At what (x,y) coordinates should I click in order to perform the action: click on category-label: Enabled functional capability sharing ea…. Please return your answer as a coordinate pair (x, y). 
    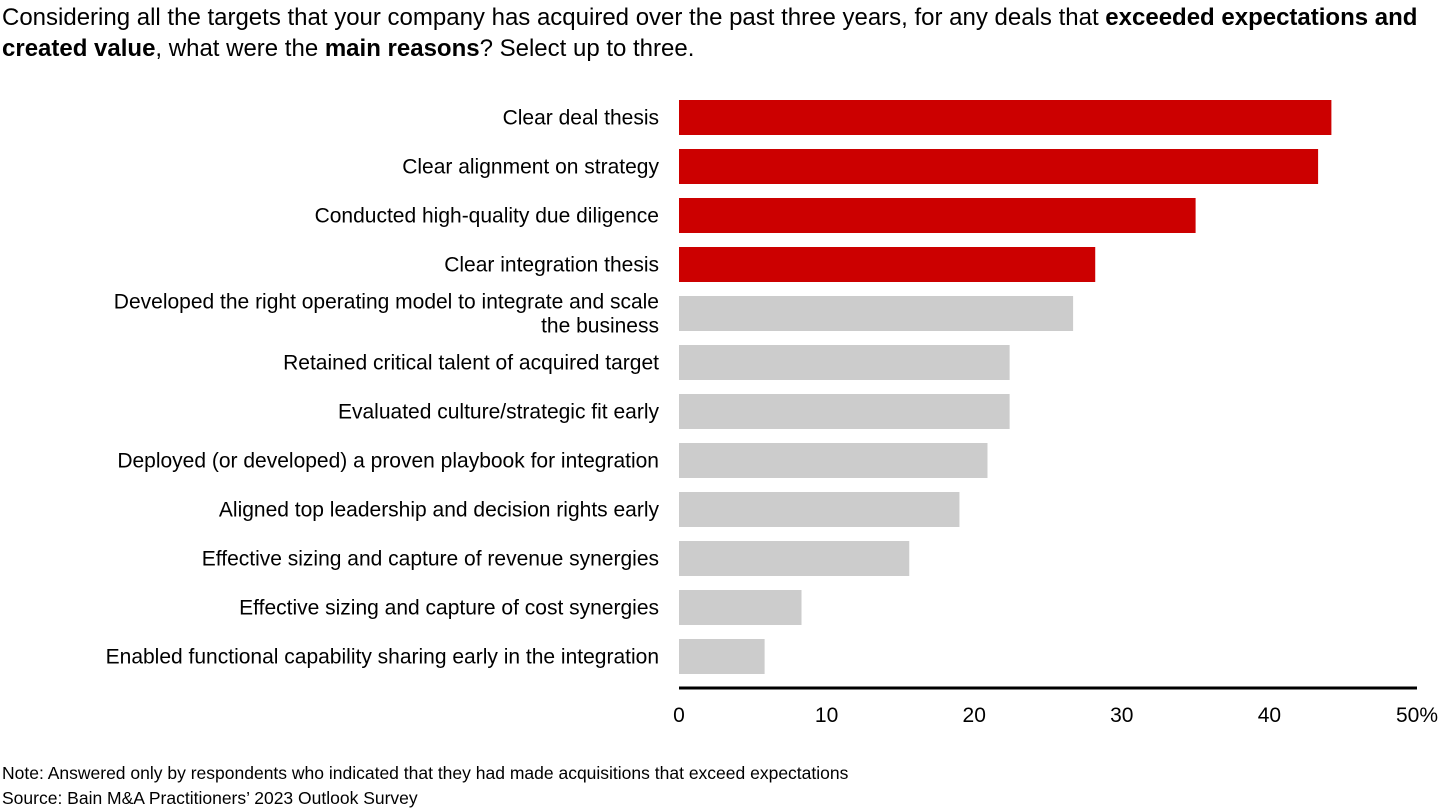
    Looking at the image, I should click on (382, 657).